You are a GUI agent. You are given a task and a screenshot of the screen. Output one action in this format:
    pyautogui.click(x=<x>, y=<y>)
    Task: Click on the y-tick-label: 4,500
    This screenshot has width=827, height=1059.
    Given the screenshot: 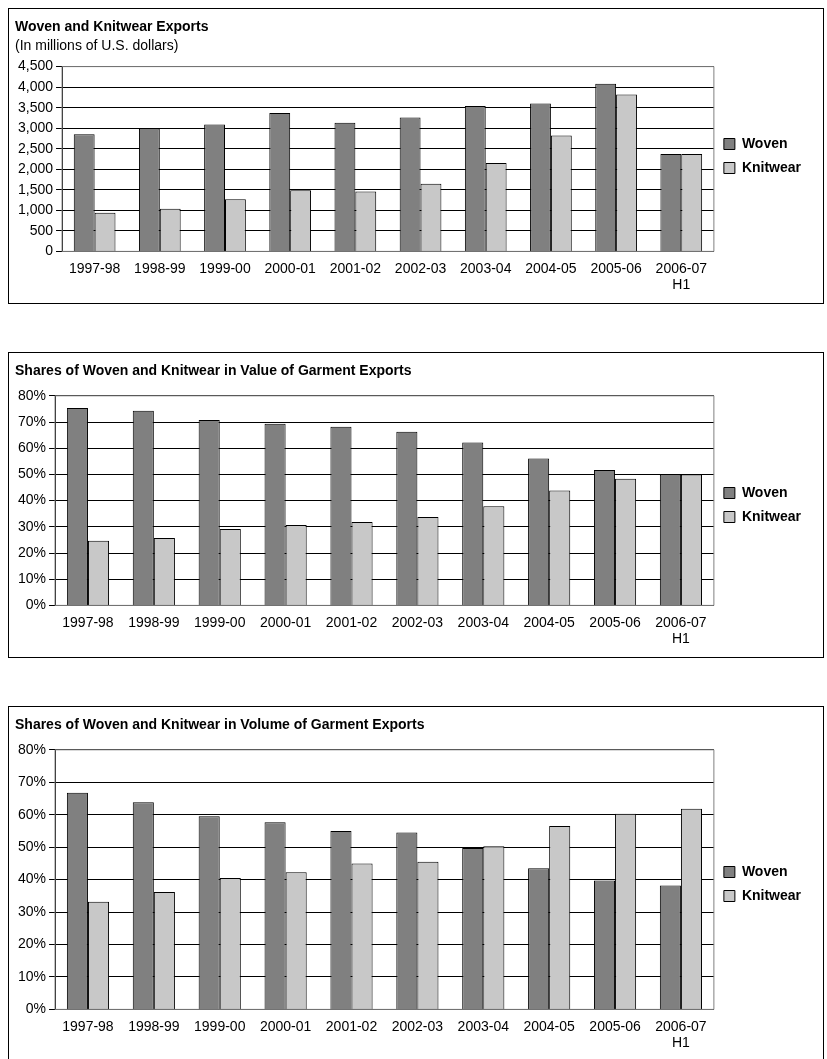 What is the action you would take?
    pyautogui.click(x=35, y=65)
    